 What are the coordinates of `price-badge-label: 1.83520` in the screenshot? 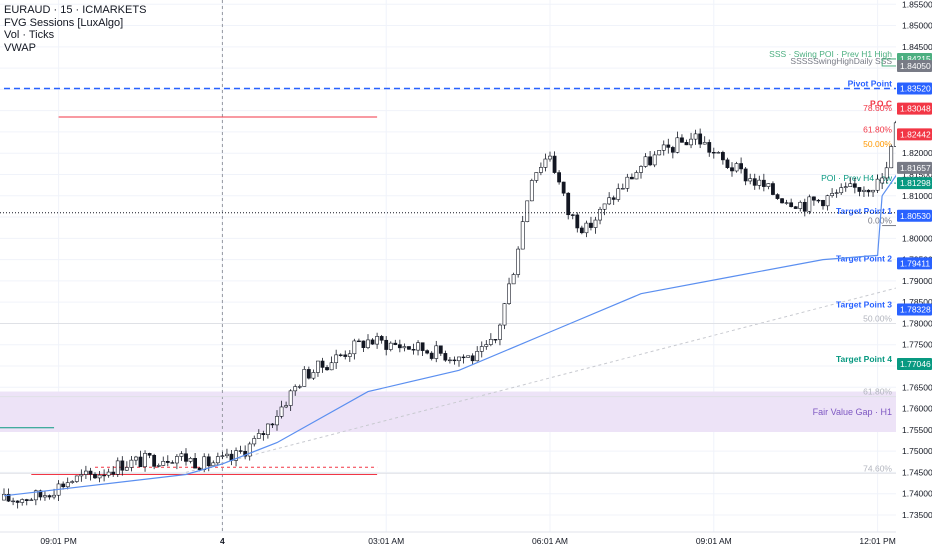 It's located at (915, 89).